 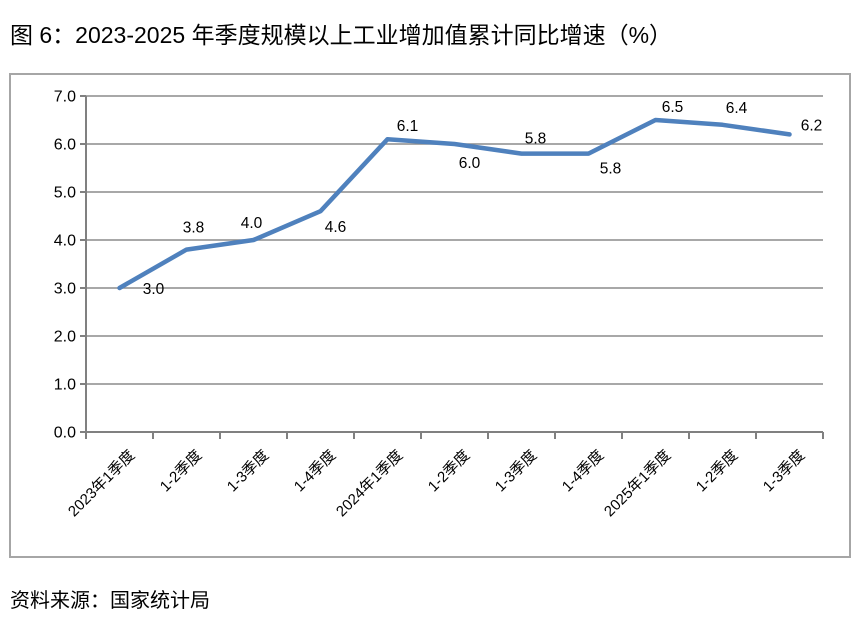 I want to click on svg-text: 1.0, so click(x=65, y=385).